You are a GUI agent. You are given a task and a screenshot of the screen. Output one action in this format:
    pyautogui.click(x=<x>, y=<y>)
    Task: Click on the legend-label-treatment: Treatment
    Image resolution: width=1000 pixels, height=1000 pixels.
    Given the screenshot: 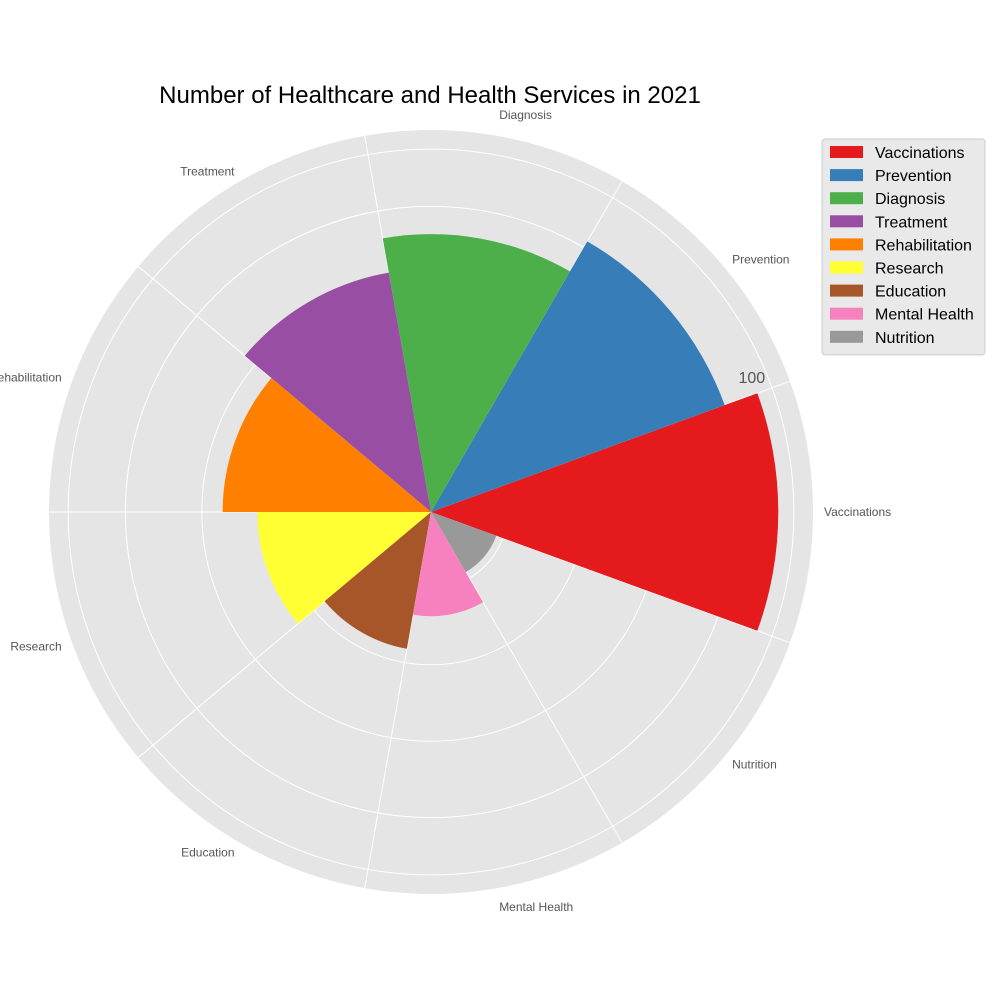 What is the action you would take?
    pyautogui.click(x=911, y=222)
    